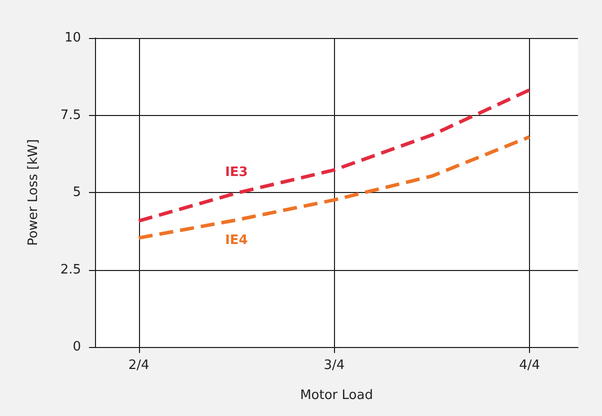 The width and height of the screenshot is (602, 416). I want to click on y-tick-label: 5, so click(76, 192).